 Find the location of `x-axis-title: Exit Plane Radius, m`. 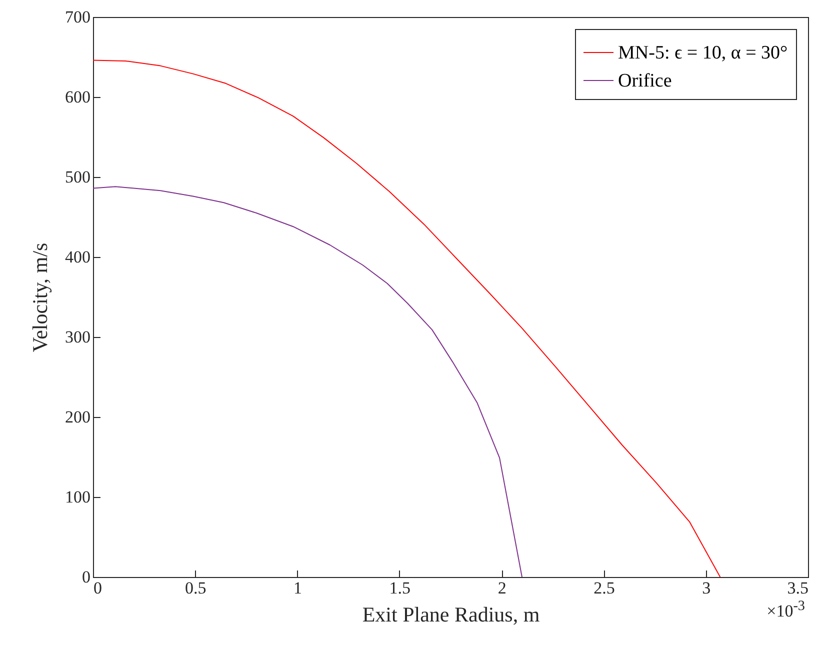

x-axis-title: Exit Plane Radius, m is located at coordinates (451, 614).